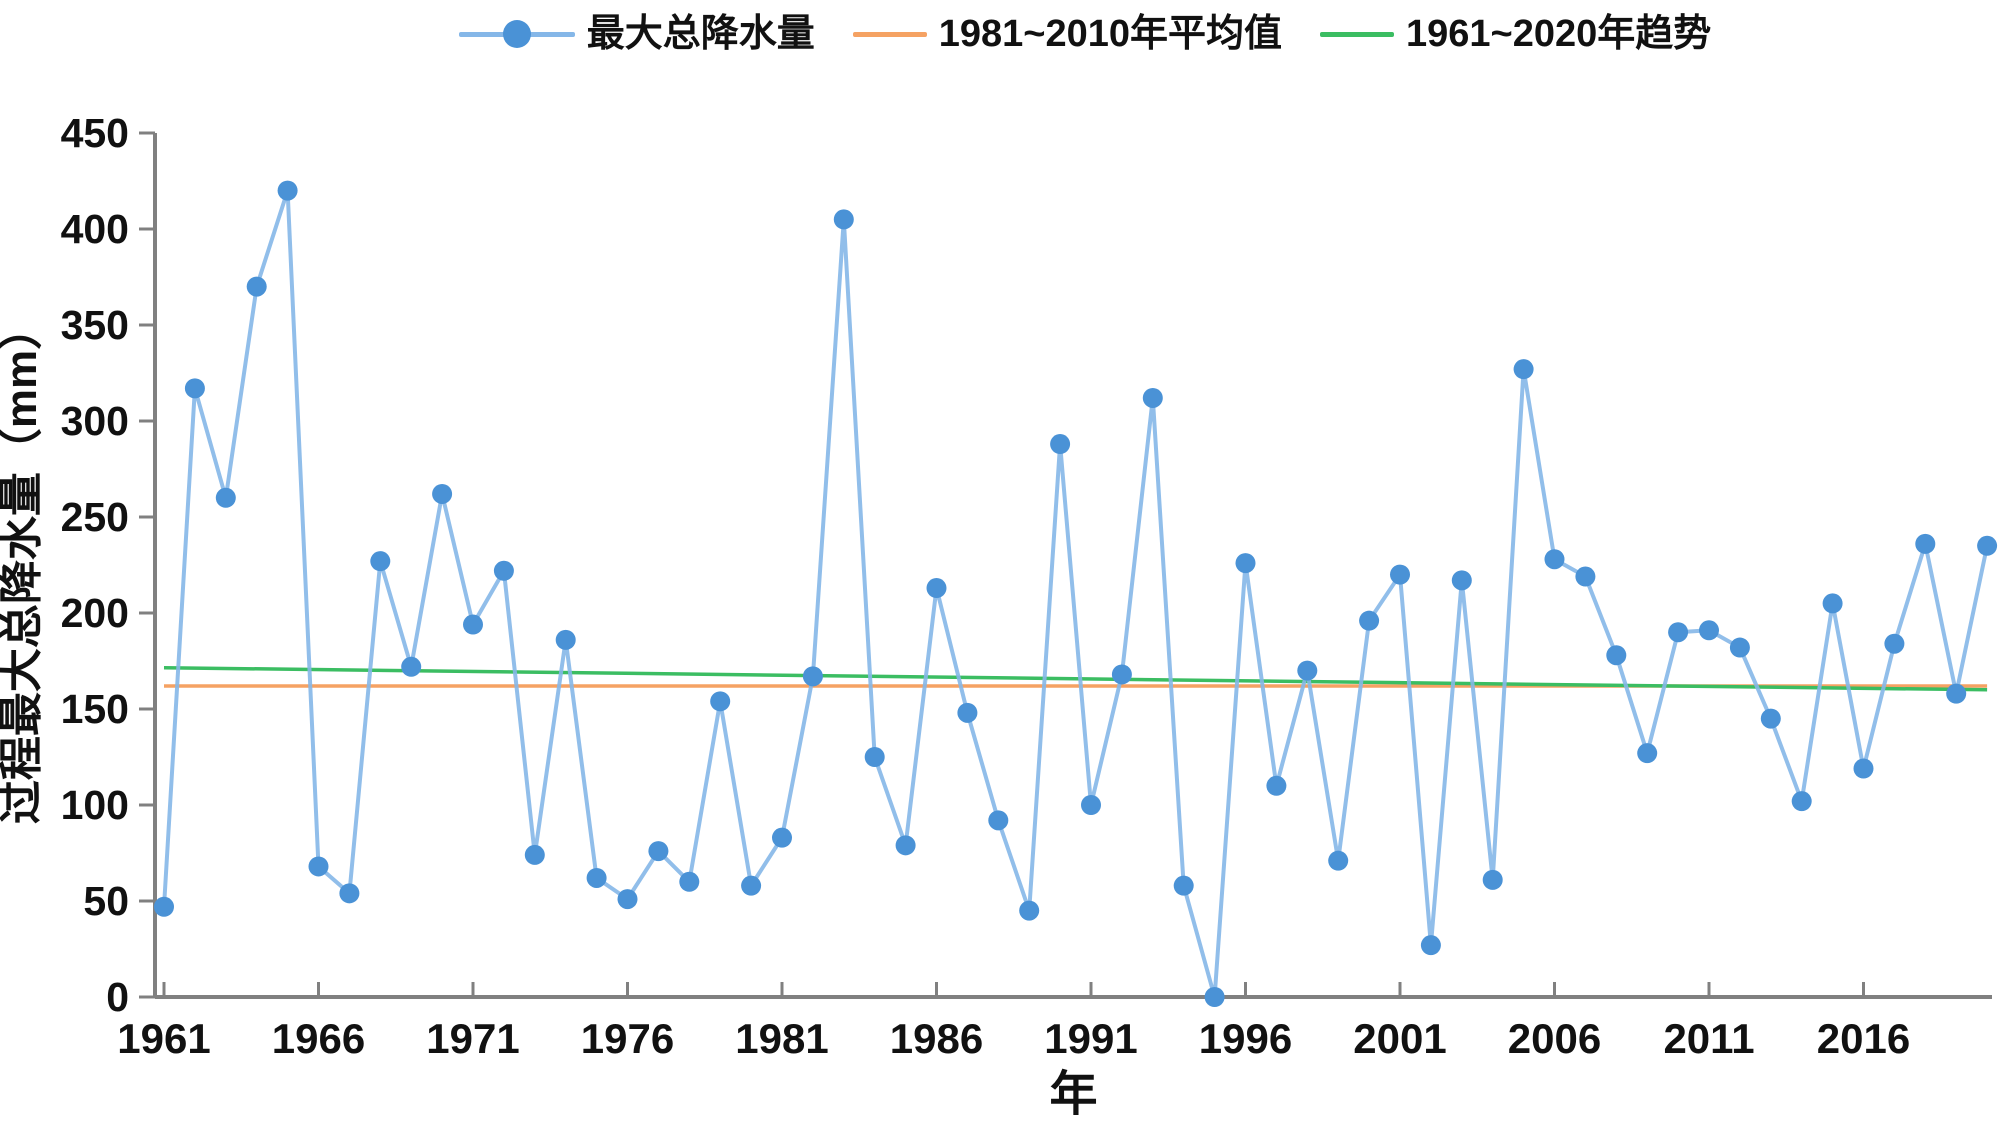 This screenshot has height=1122, width=2000. Describe the element at coordinates (95, 229) in the screenshot. I see `y-tick-label: 400` at that location.